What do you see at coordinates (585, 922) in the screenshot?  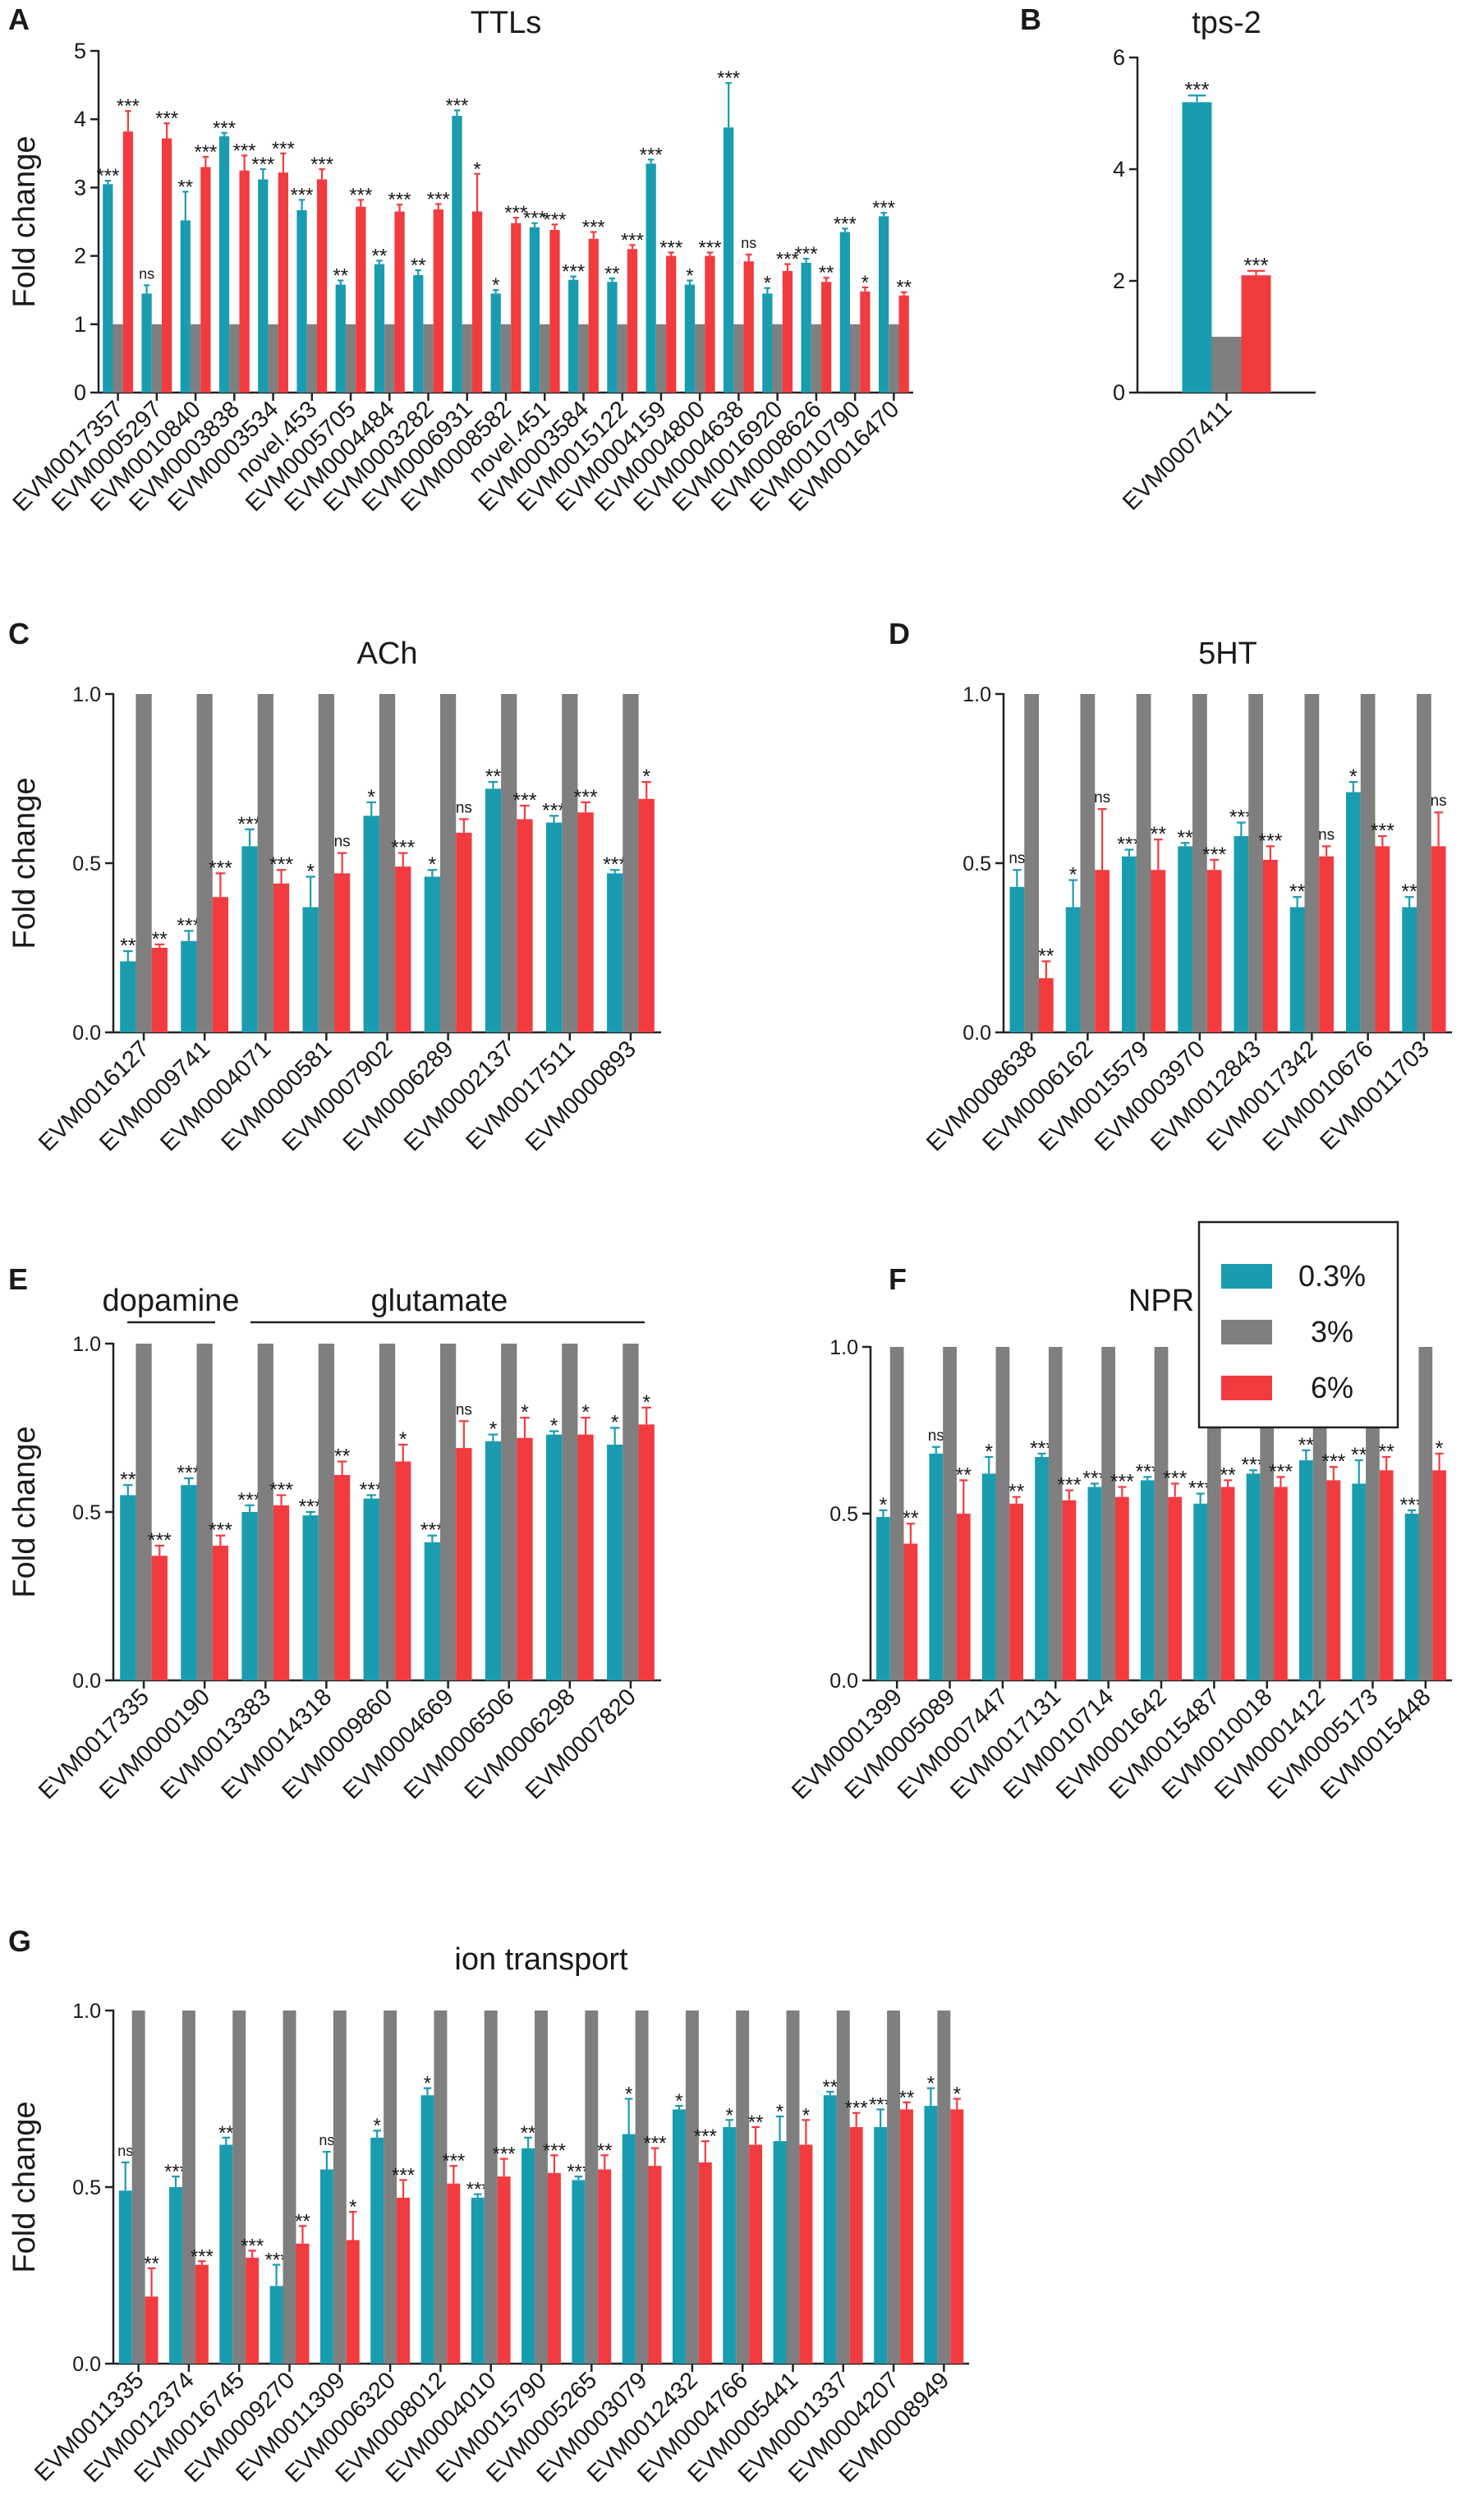 I see `bar-C-EVM0017511-6%` at bounding box center [585, 922].